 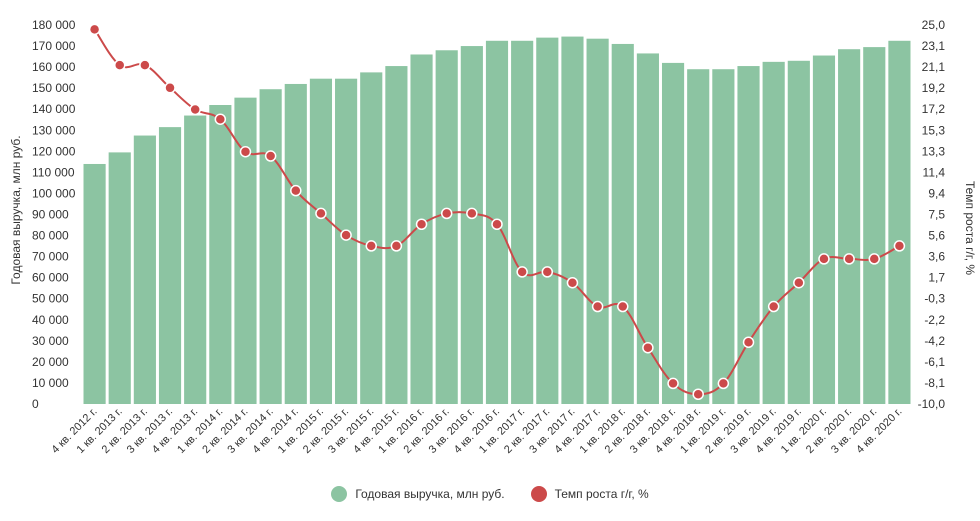 I want to click on left-tick-label: 70 000, so click(x=50, y=257).